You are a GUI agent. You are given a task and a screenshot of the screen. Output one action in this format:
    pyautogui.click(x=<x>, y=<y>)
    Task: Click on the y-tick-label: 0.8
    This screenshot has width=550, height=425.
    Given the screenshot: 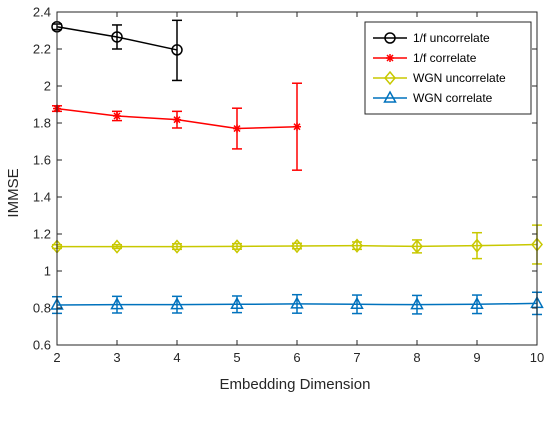 What is the action you would take?
    pyautogui.click(x=42, y=308)
    